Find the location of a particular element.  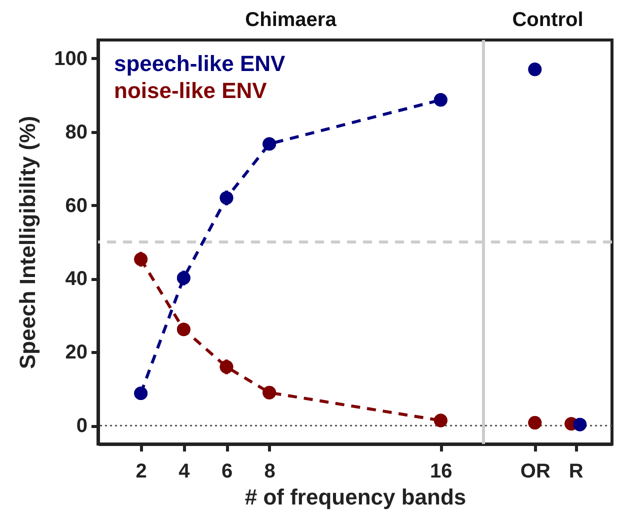

text: Chimaera is located at coordinates (291, 20).